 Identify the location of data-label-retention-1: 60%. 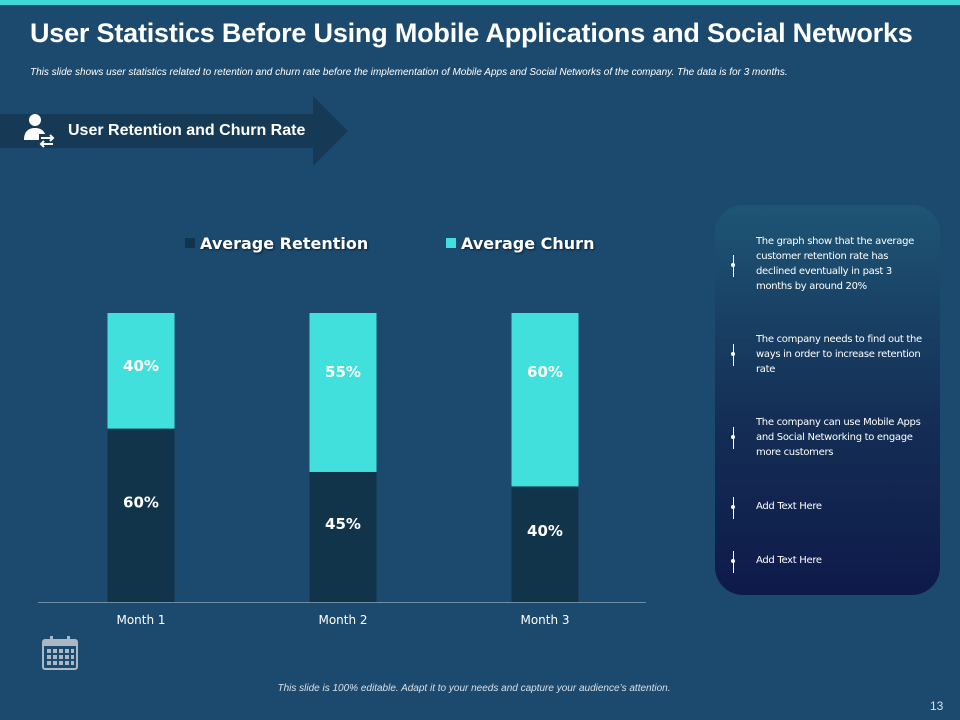
(141, 502).